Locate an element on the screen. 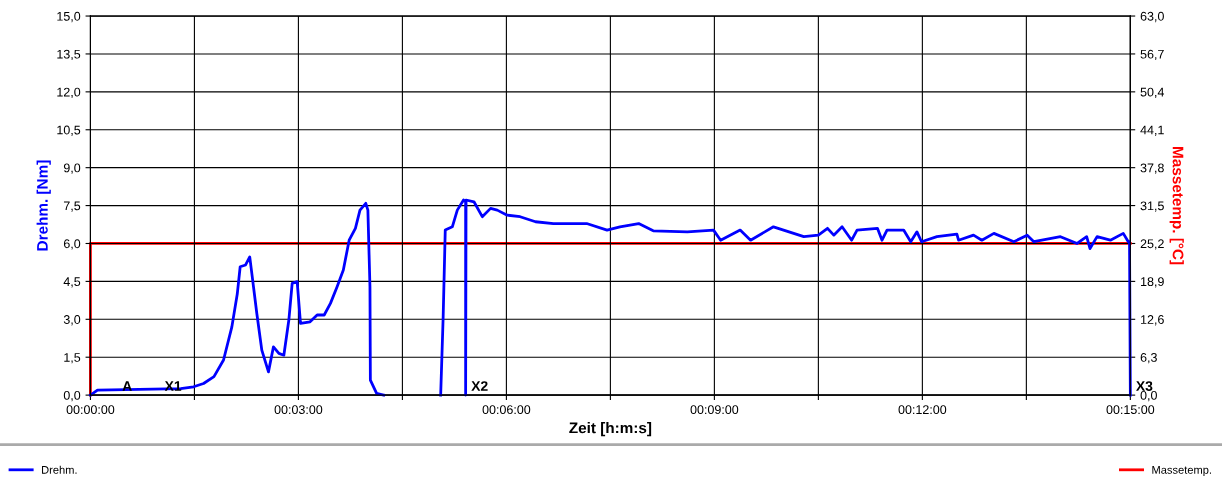 This screenshot has width=1222, height=486. x-tick-label: 00:09:00 is located at coordinates (714, 410).